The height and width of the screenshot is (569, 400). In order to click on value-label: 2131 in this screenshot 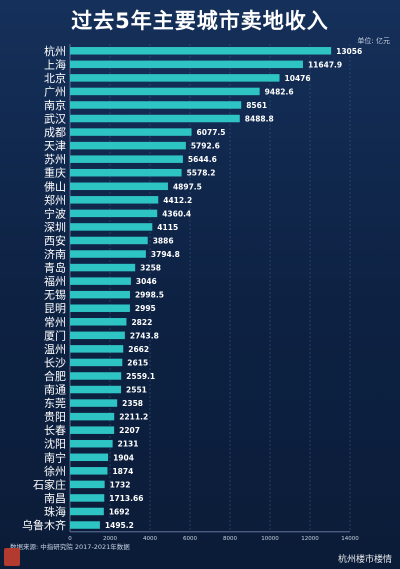, I will do `click(128, 444)`.